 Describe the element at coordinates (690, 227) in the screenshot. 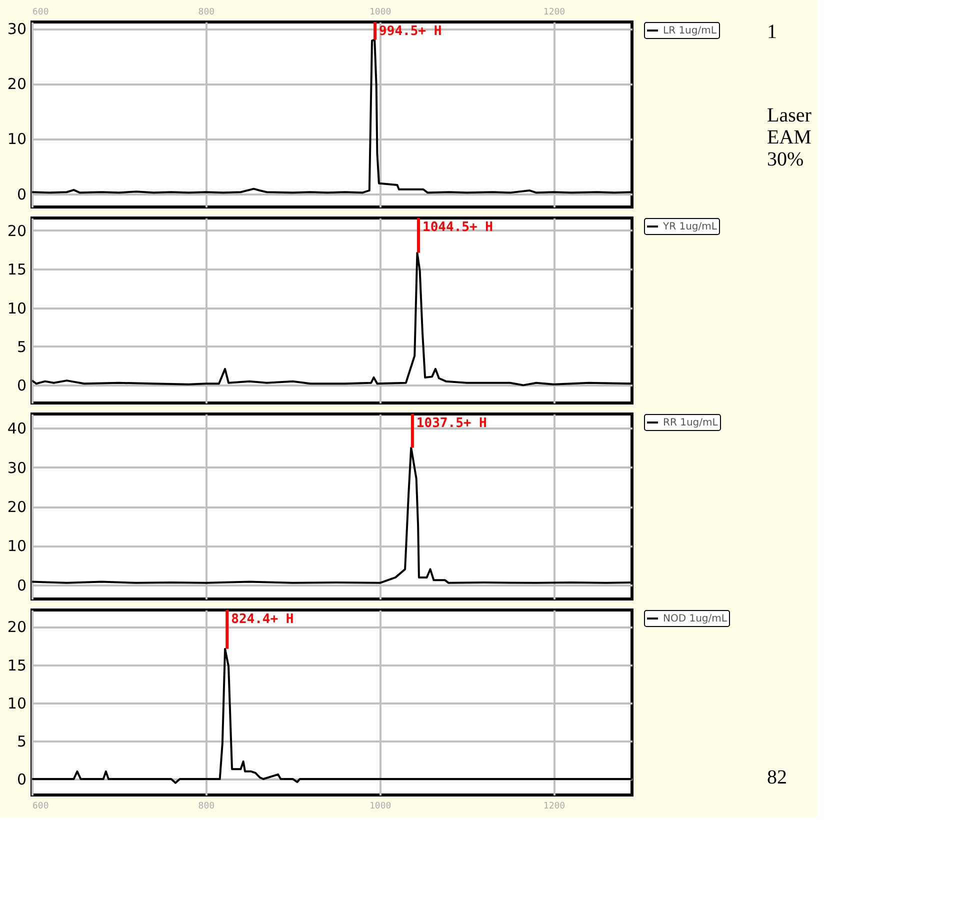

I see `legend-label: YR 1ug/mL` at that location.